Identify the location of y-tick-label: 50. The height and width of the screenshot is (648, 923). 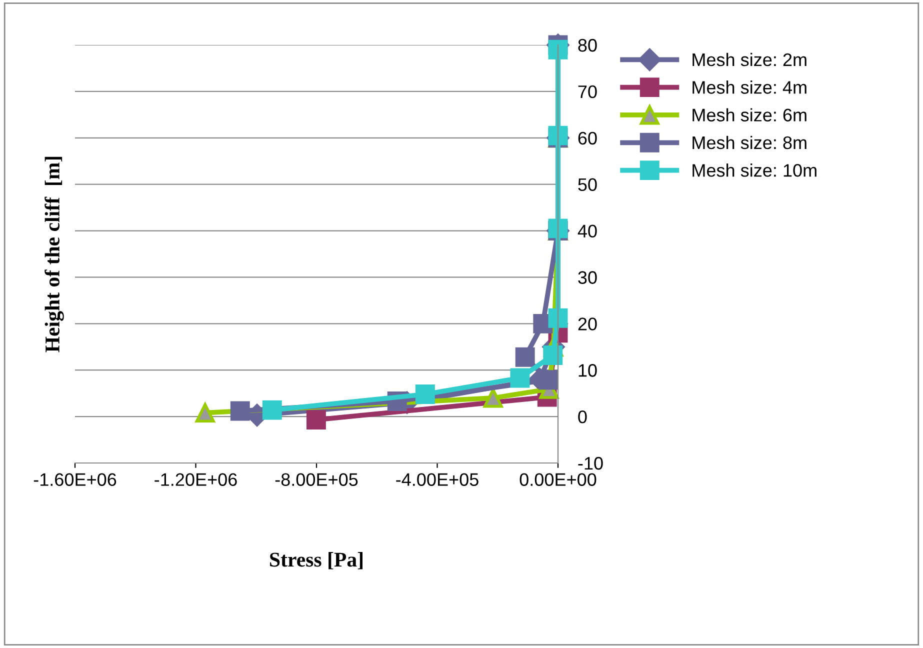
(587, 185).